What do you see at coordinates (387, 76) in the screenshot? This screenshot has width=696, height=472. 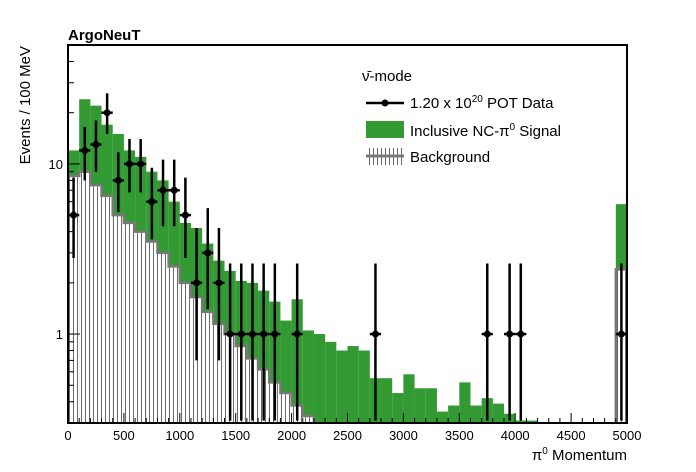 I see `legend-header: ν̄-mode` at bounding box center [387, 76].